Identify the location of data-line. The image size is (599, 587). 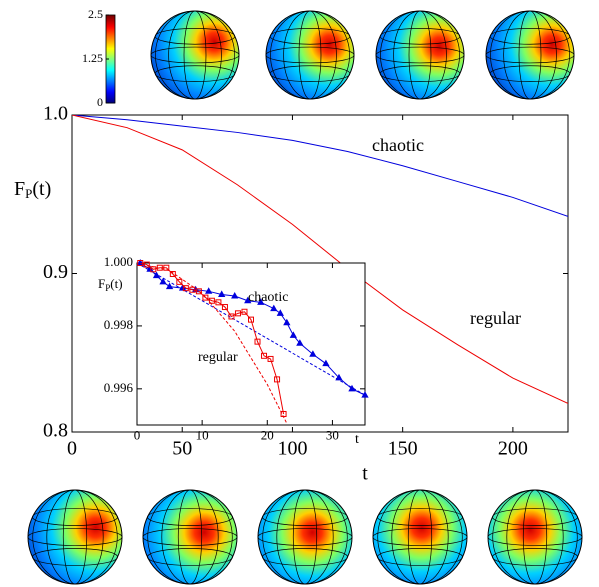
(320, 166).